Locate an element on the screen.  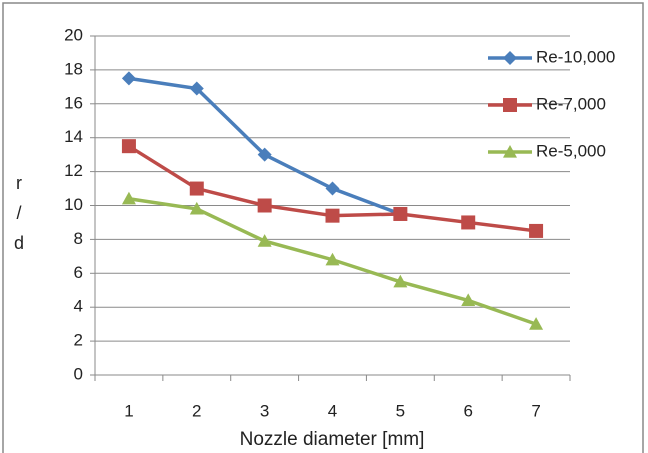
y-tick-label: 4 is located at coordinates (78, 306).